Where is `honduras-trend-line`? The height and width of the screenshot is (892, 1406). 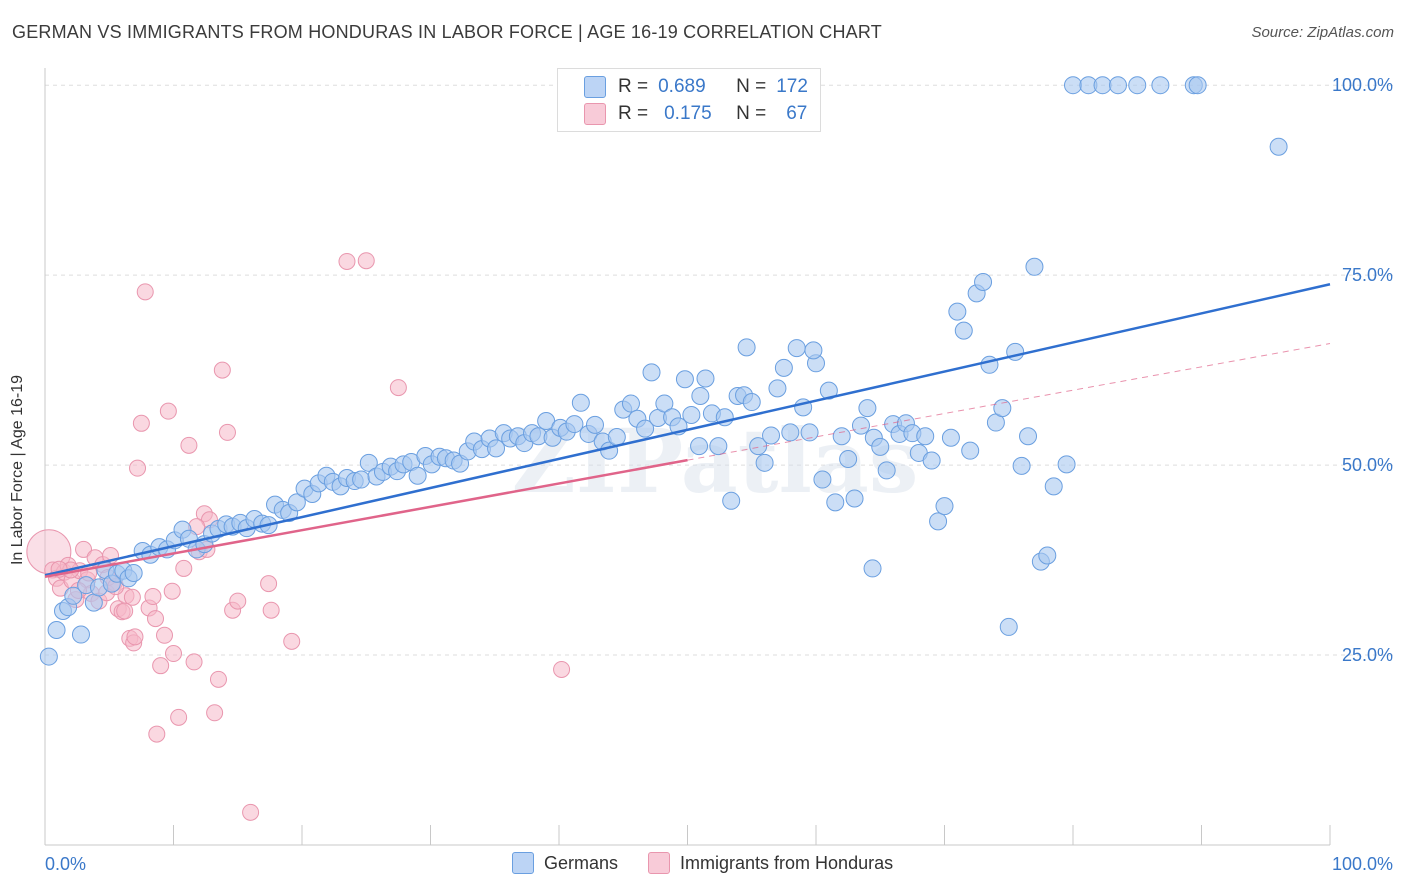 honduras-trend-line is located at coordinates (366, 518).